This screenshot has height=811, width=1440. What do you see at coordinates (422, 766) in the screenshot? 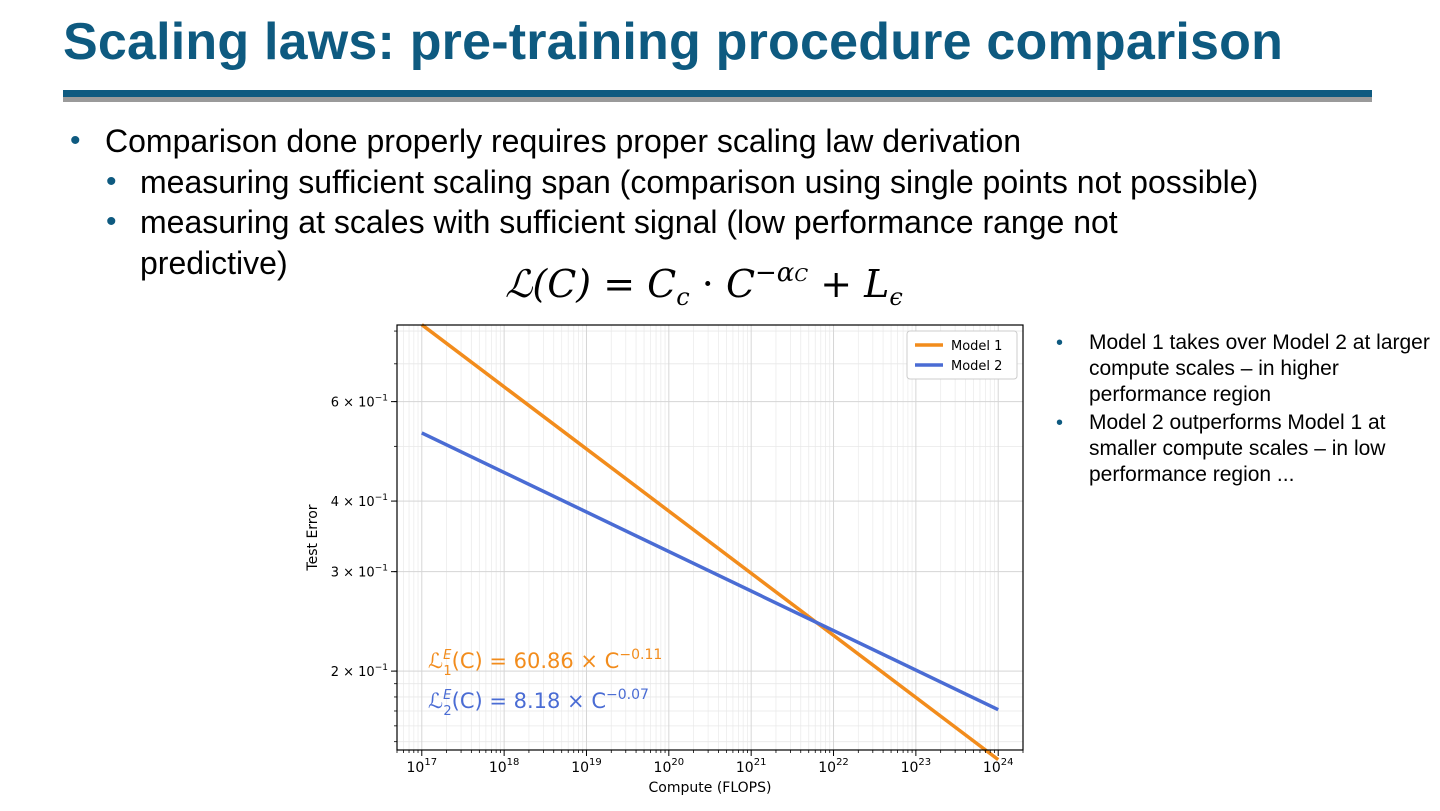
I see `x-tick-label: 1017` at bounding box center [422, 766].